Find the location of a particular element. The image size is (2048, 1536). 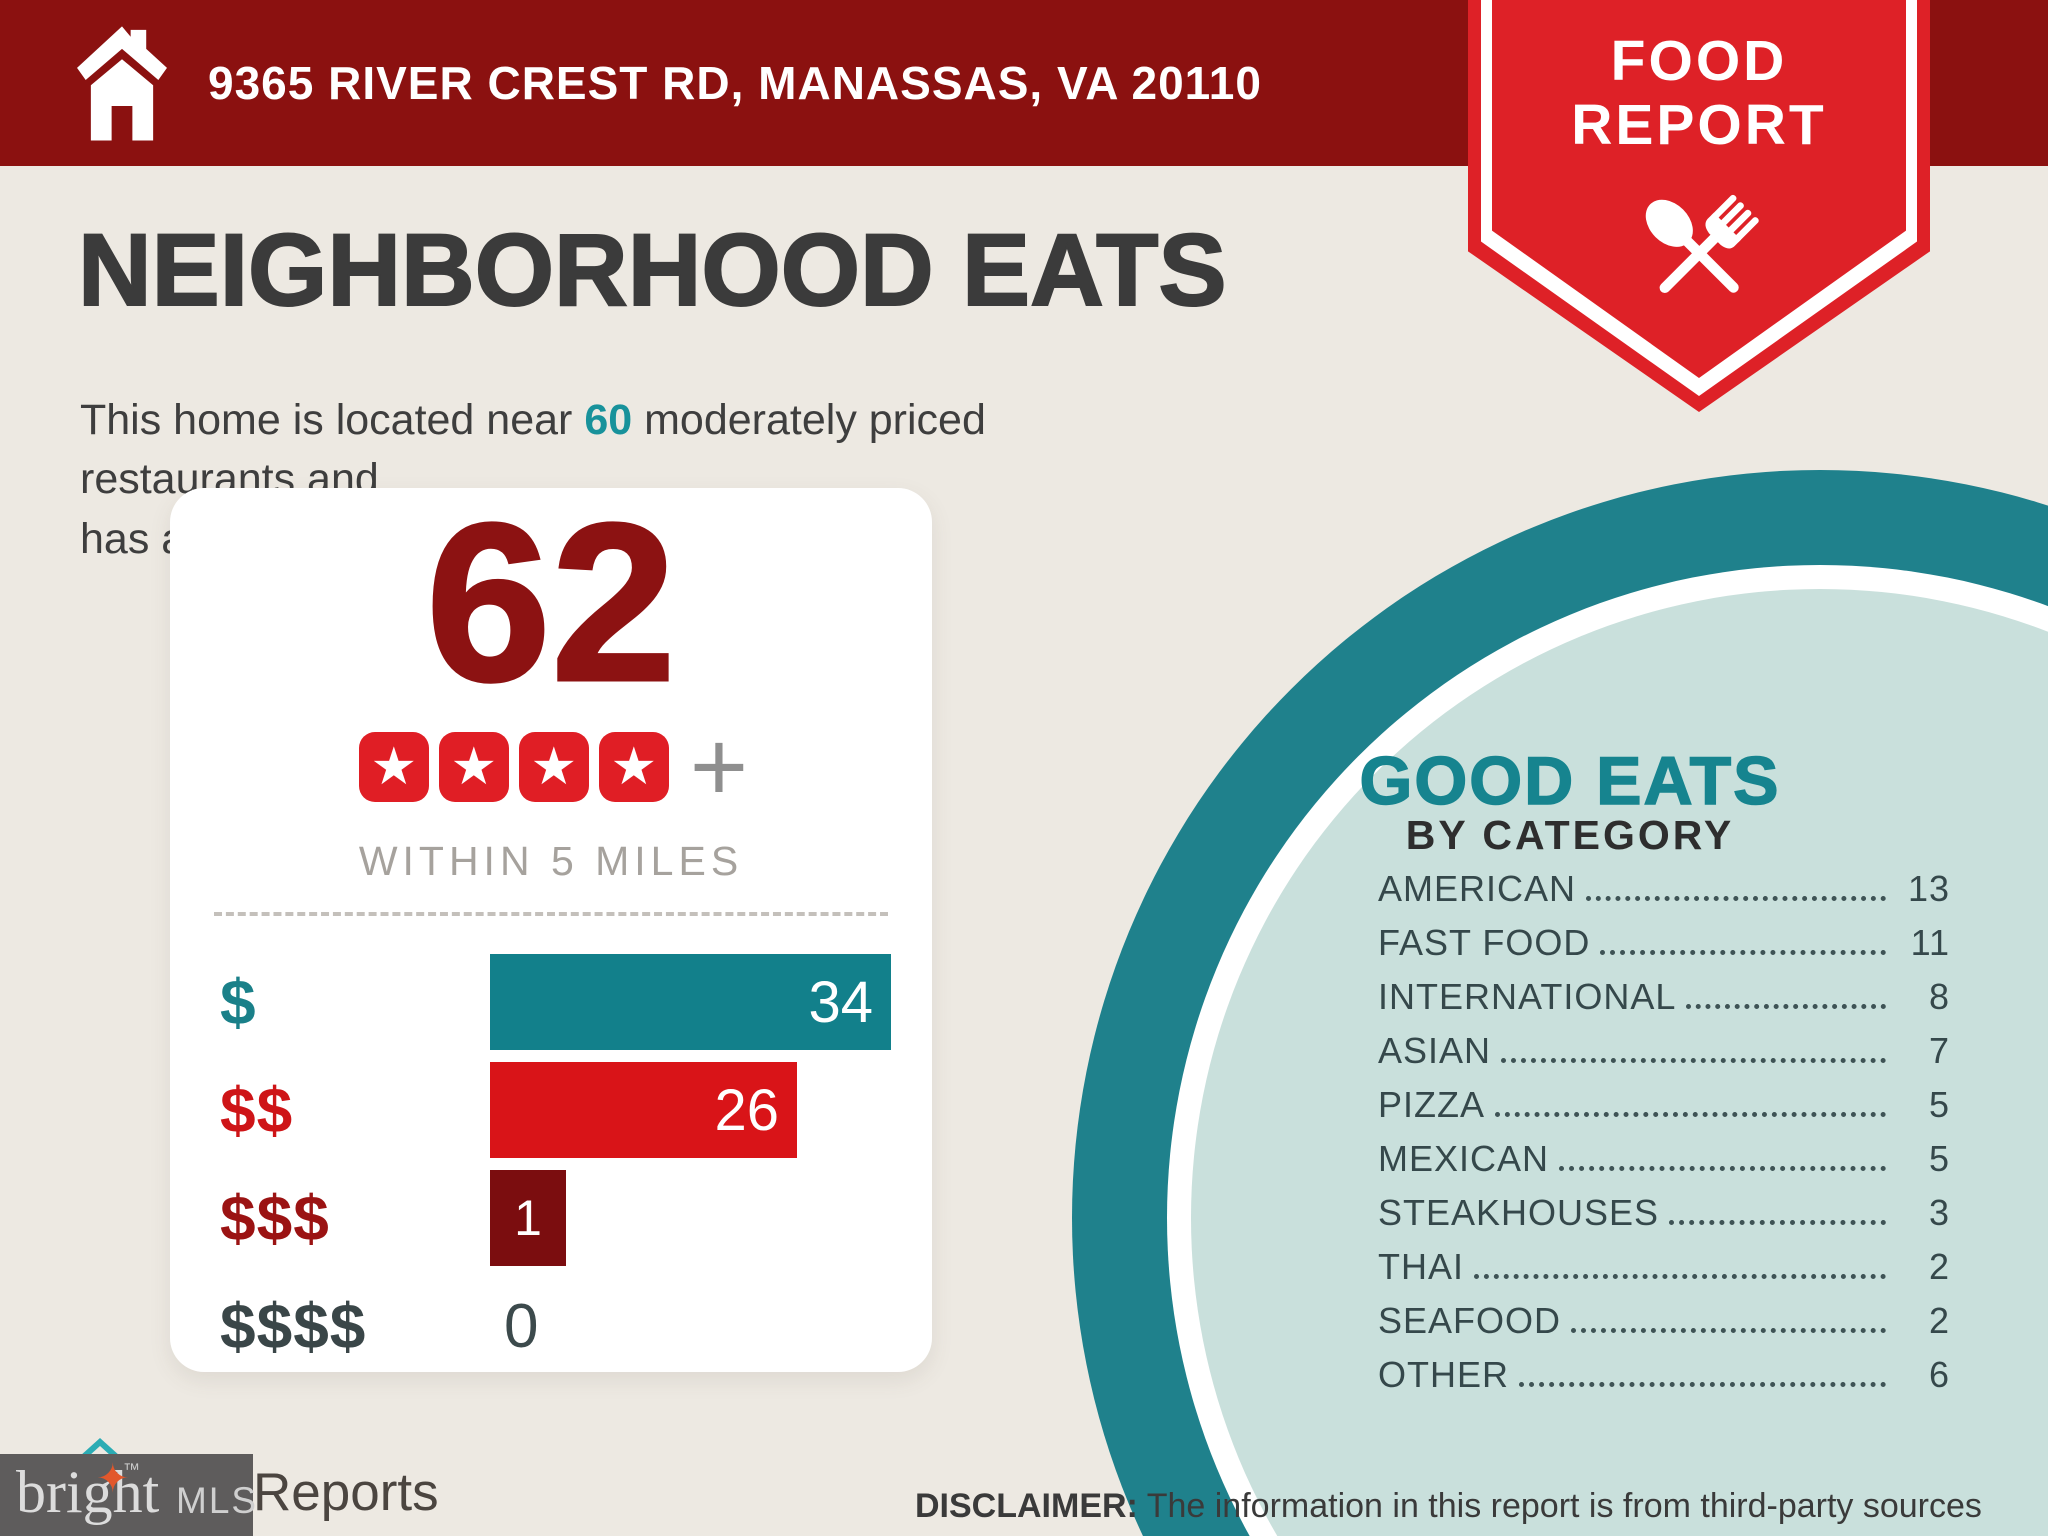

plus-icon: + is located at coordinates (719, 767).